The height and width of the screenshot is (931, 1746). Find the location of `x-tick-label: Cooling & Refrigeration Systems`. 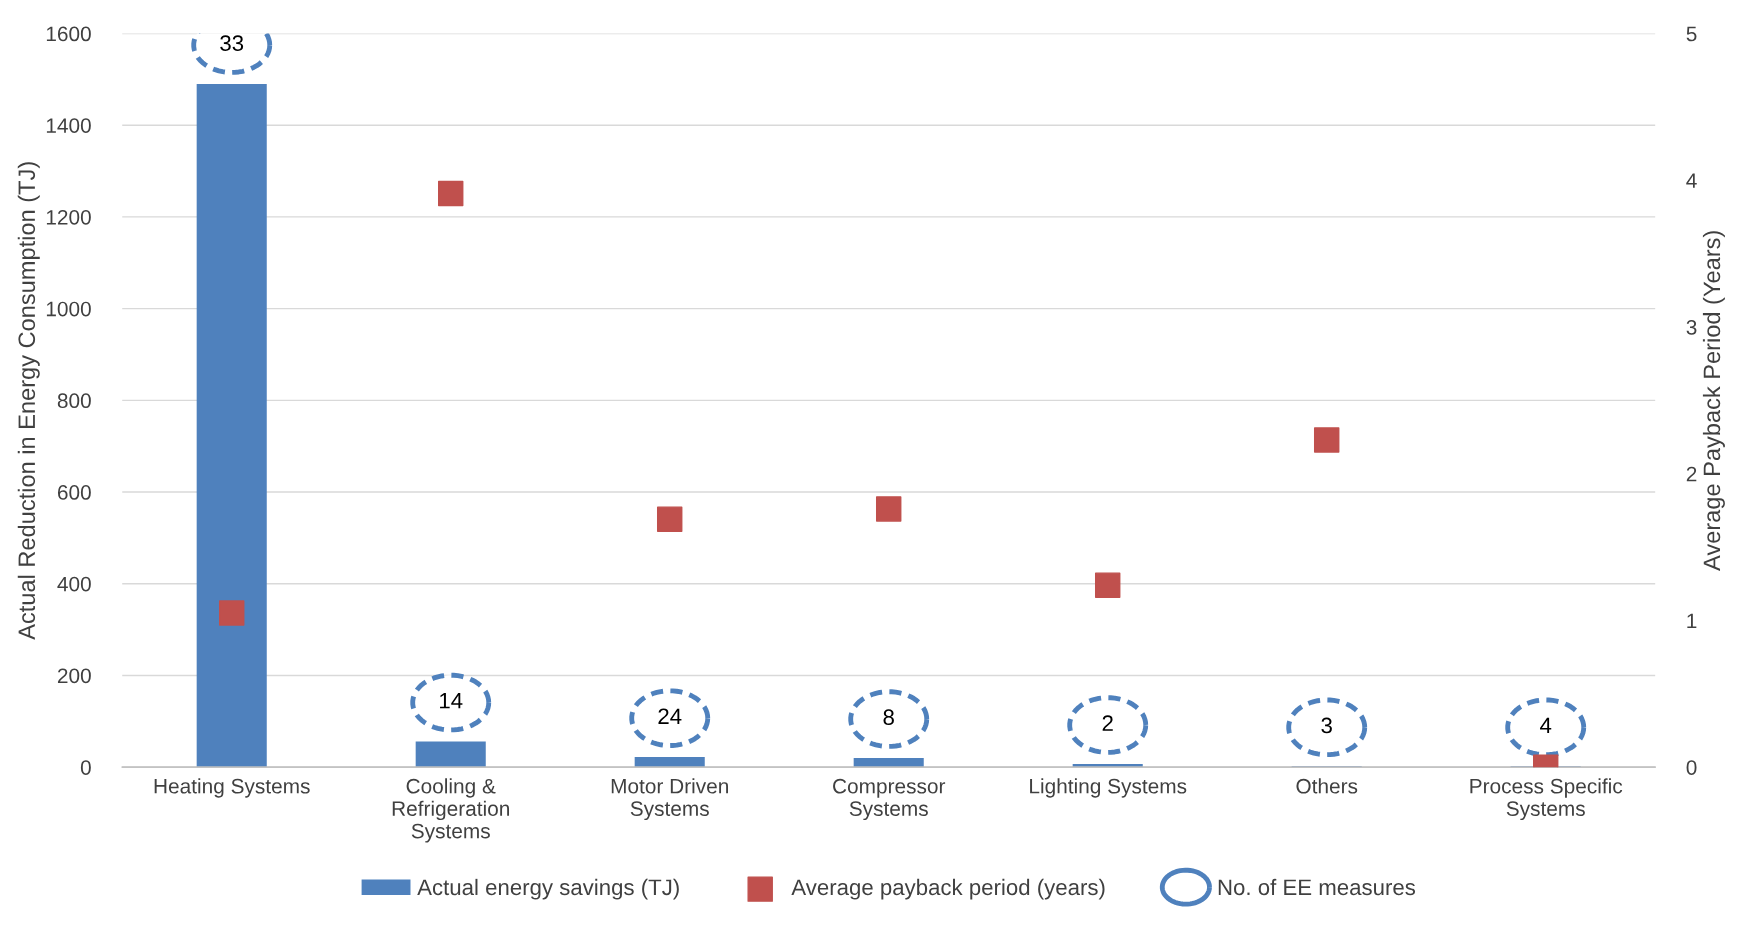

x-tick-label: Cooling & Refrigeration Systems is located at coordinates (451, 810).